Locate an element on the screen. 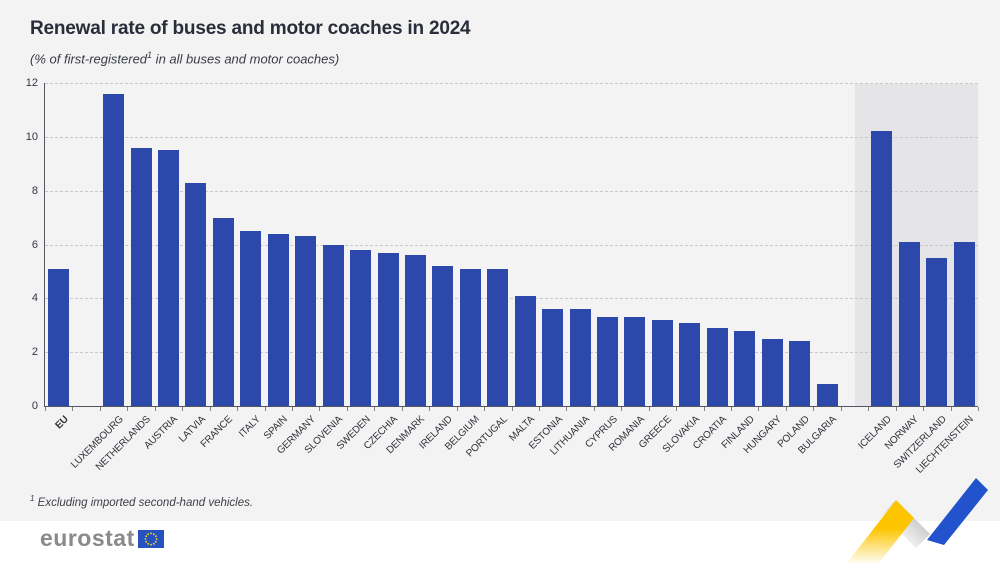  zigzag-arrow-decoration is located at coordinates (917, 520).